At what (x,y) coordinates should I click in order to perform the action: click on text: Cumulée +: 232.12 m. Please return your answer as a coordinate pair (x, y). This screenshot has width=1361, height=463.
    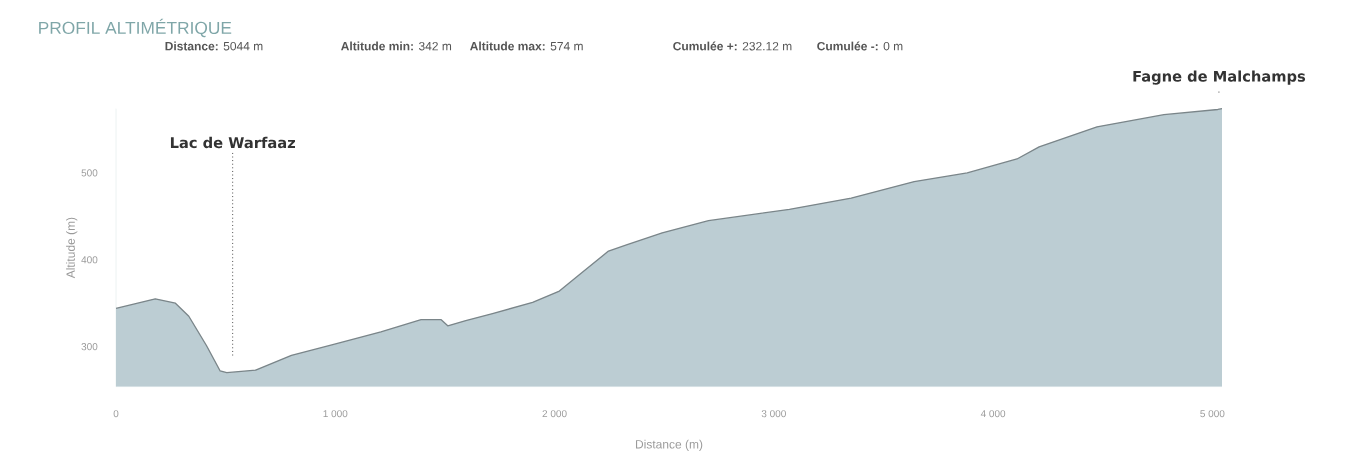
    Looking at the image, I should click on (732, 46).